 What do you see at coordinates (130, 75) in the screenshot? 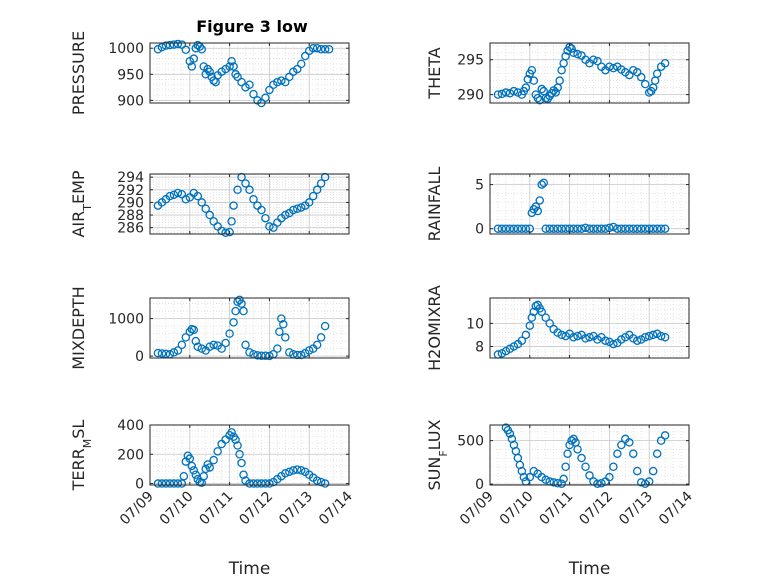
I see `y-tick-label: 950` at bounding box center [130, 75].